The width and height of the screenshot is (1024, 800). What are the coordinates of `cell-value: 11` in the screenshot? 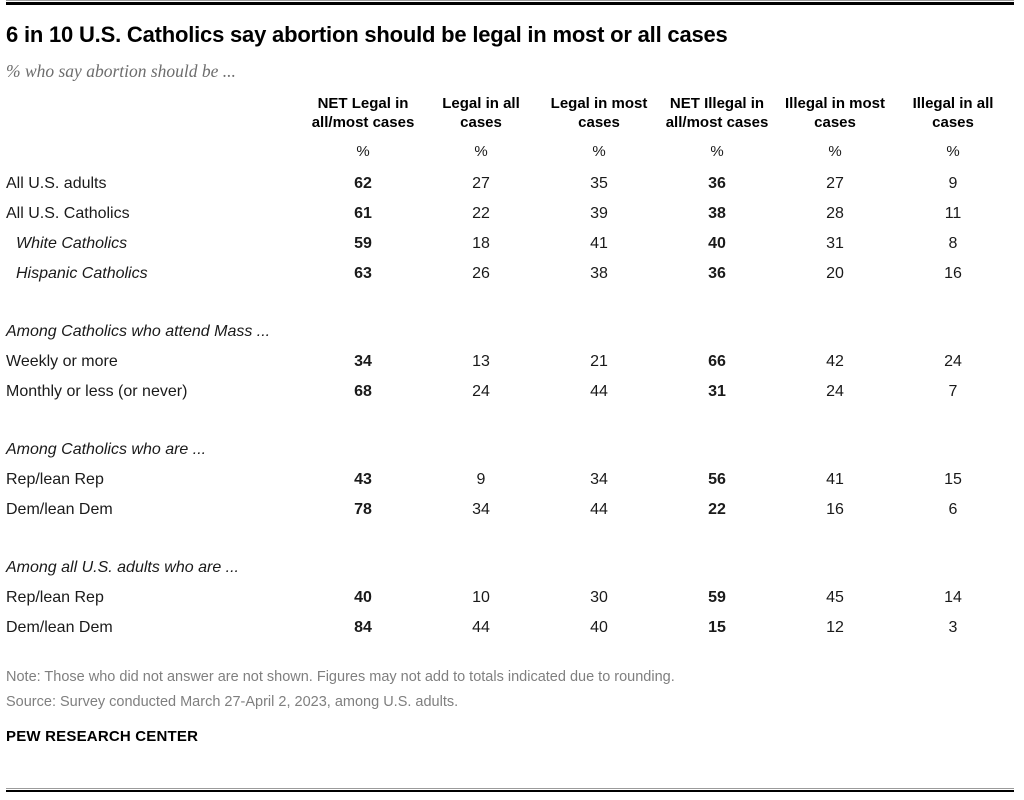 It's located at (953, 213).